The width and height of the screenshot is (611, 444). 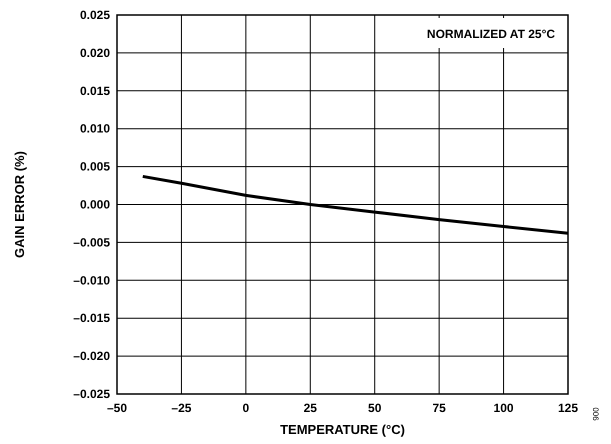 I want to click on y-tick-label: –0.010, so click(x=91, y=280).